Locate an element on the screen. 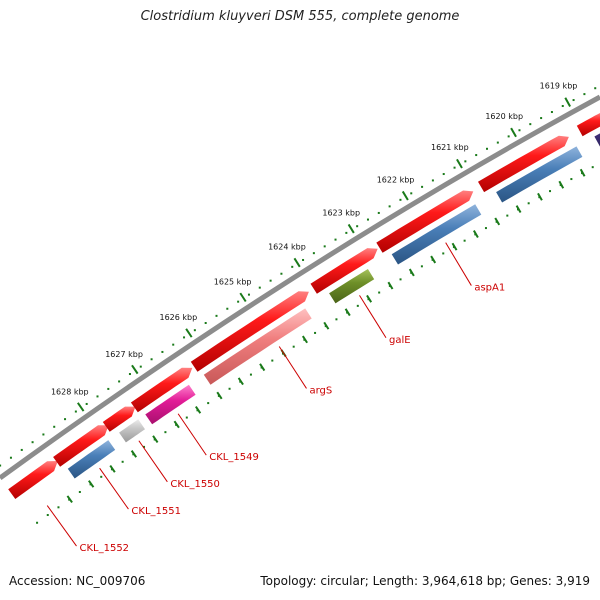  label-ckl-1552: CKL_1552 is located at coordinates (104, 548).